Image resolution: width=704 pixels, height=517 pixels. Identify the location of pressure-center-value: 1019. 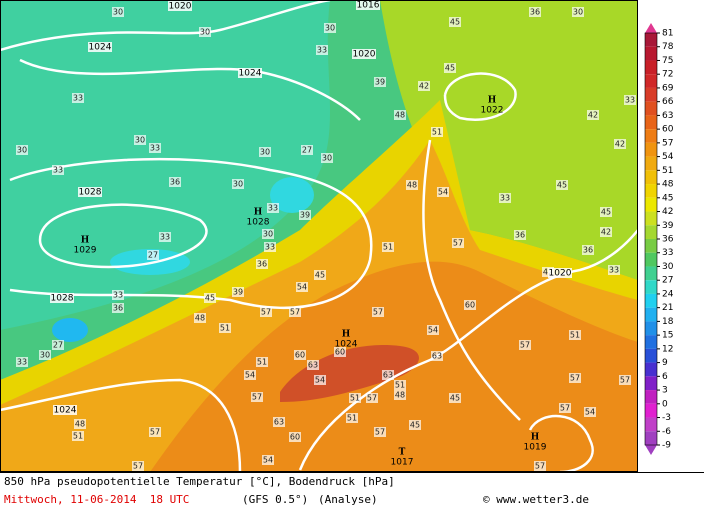
(535, 448).